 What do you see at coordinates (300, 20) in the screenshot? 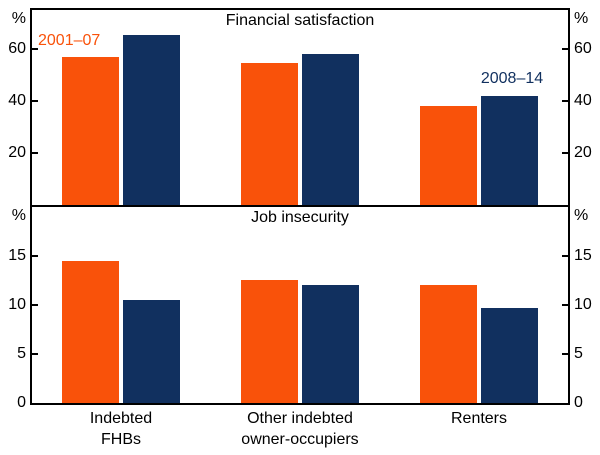
I see `panel-title-financial-satisfaction: Financial satisfaction` at bounding box center [300, 20].